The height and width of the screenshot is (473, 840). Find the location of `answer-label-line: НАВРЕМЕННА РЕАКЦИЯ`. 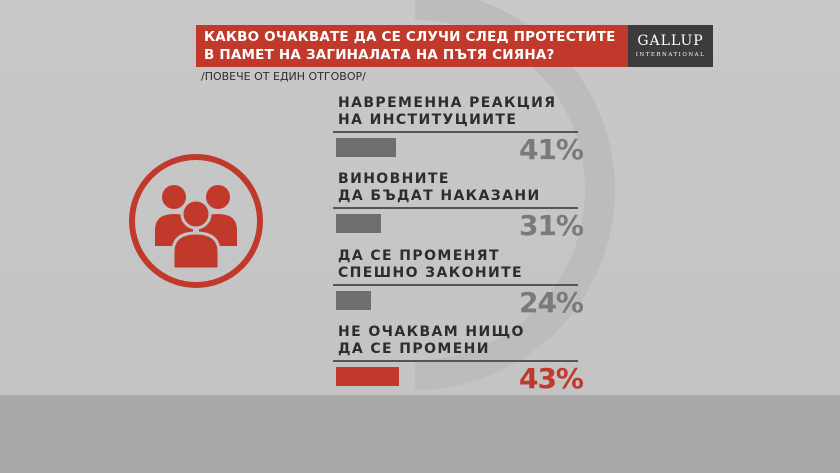

answer-label-line: НАВРЕМЕННА РЕАКЦИЯ is located at coordinates (447, 103).